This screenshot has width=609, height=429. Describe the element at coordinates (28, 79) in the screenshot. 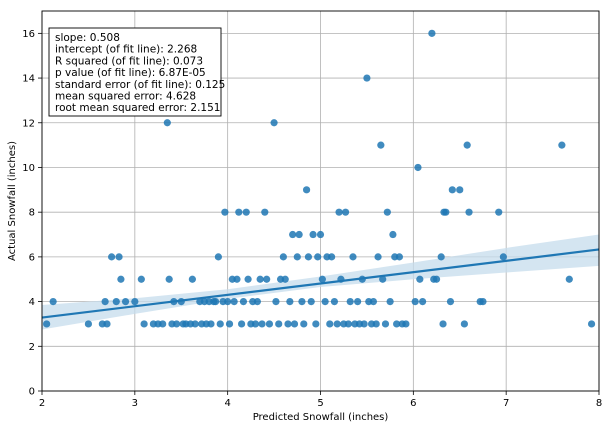

I see `y-tick-label: 14` at that location.